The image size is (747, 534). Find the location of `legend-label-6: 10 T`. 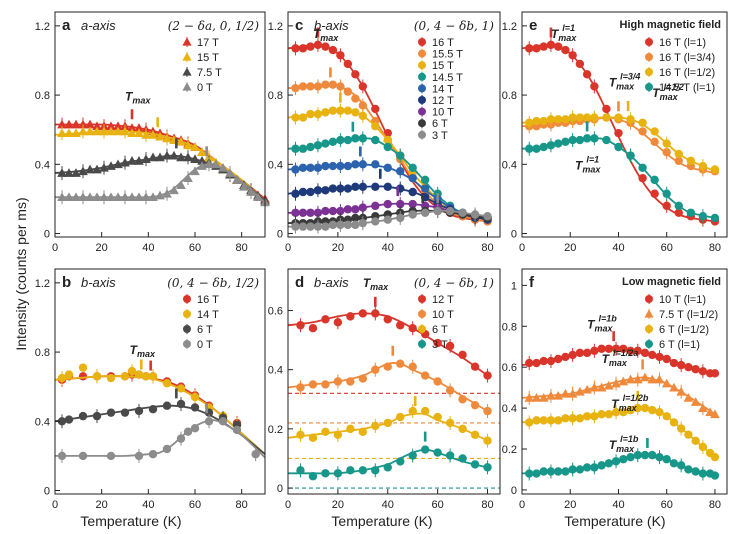

legend-label-6: 10 T is located at coordinates (443, 113).